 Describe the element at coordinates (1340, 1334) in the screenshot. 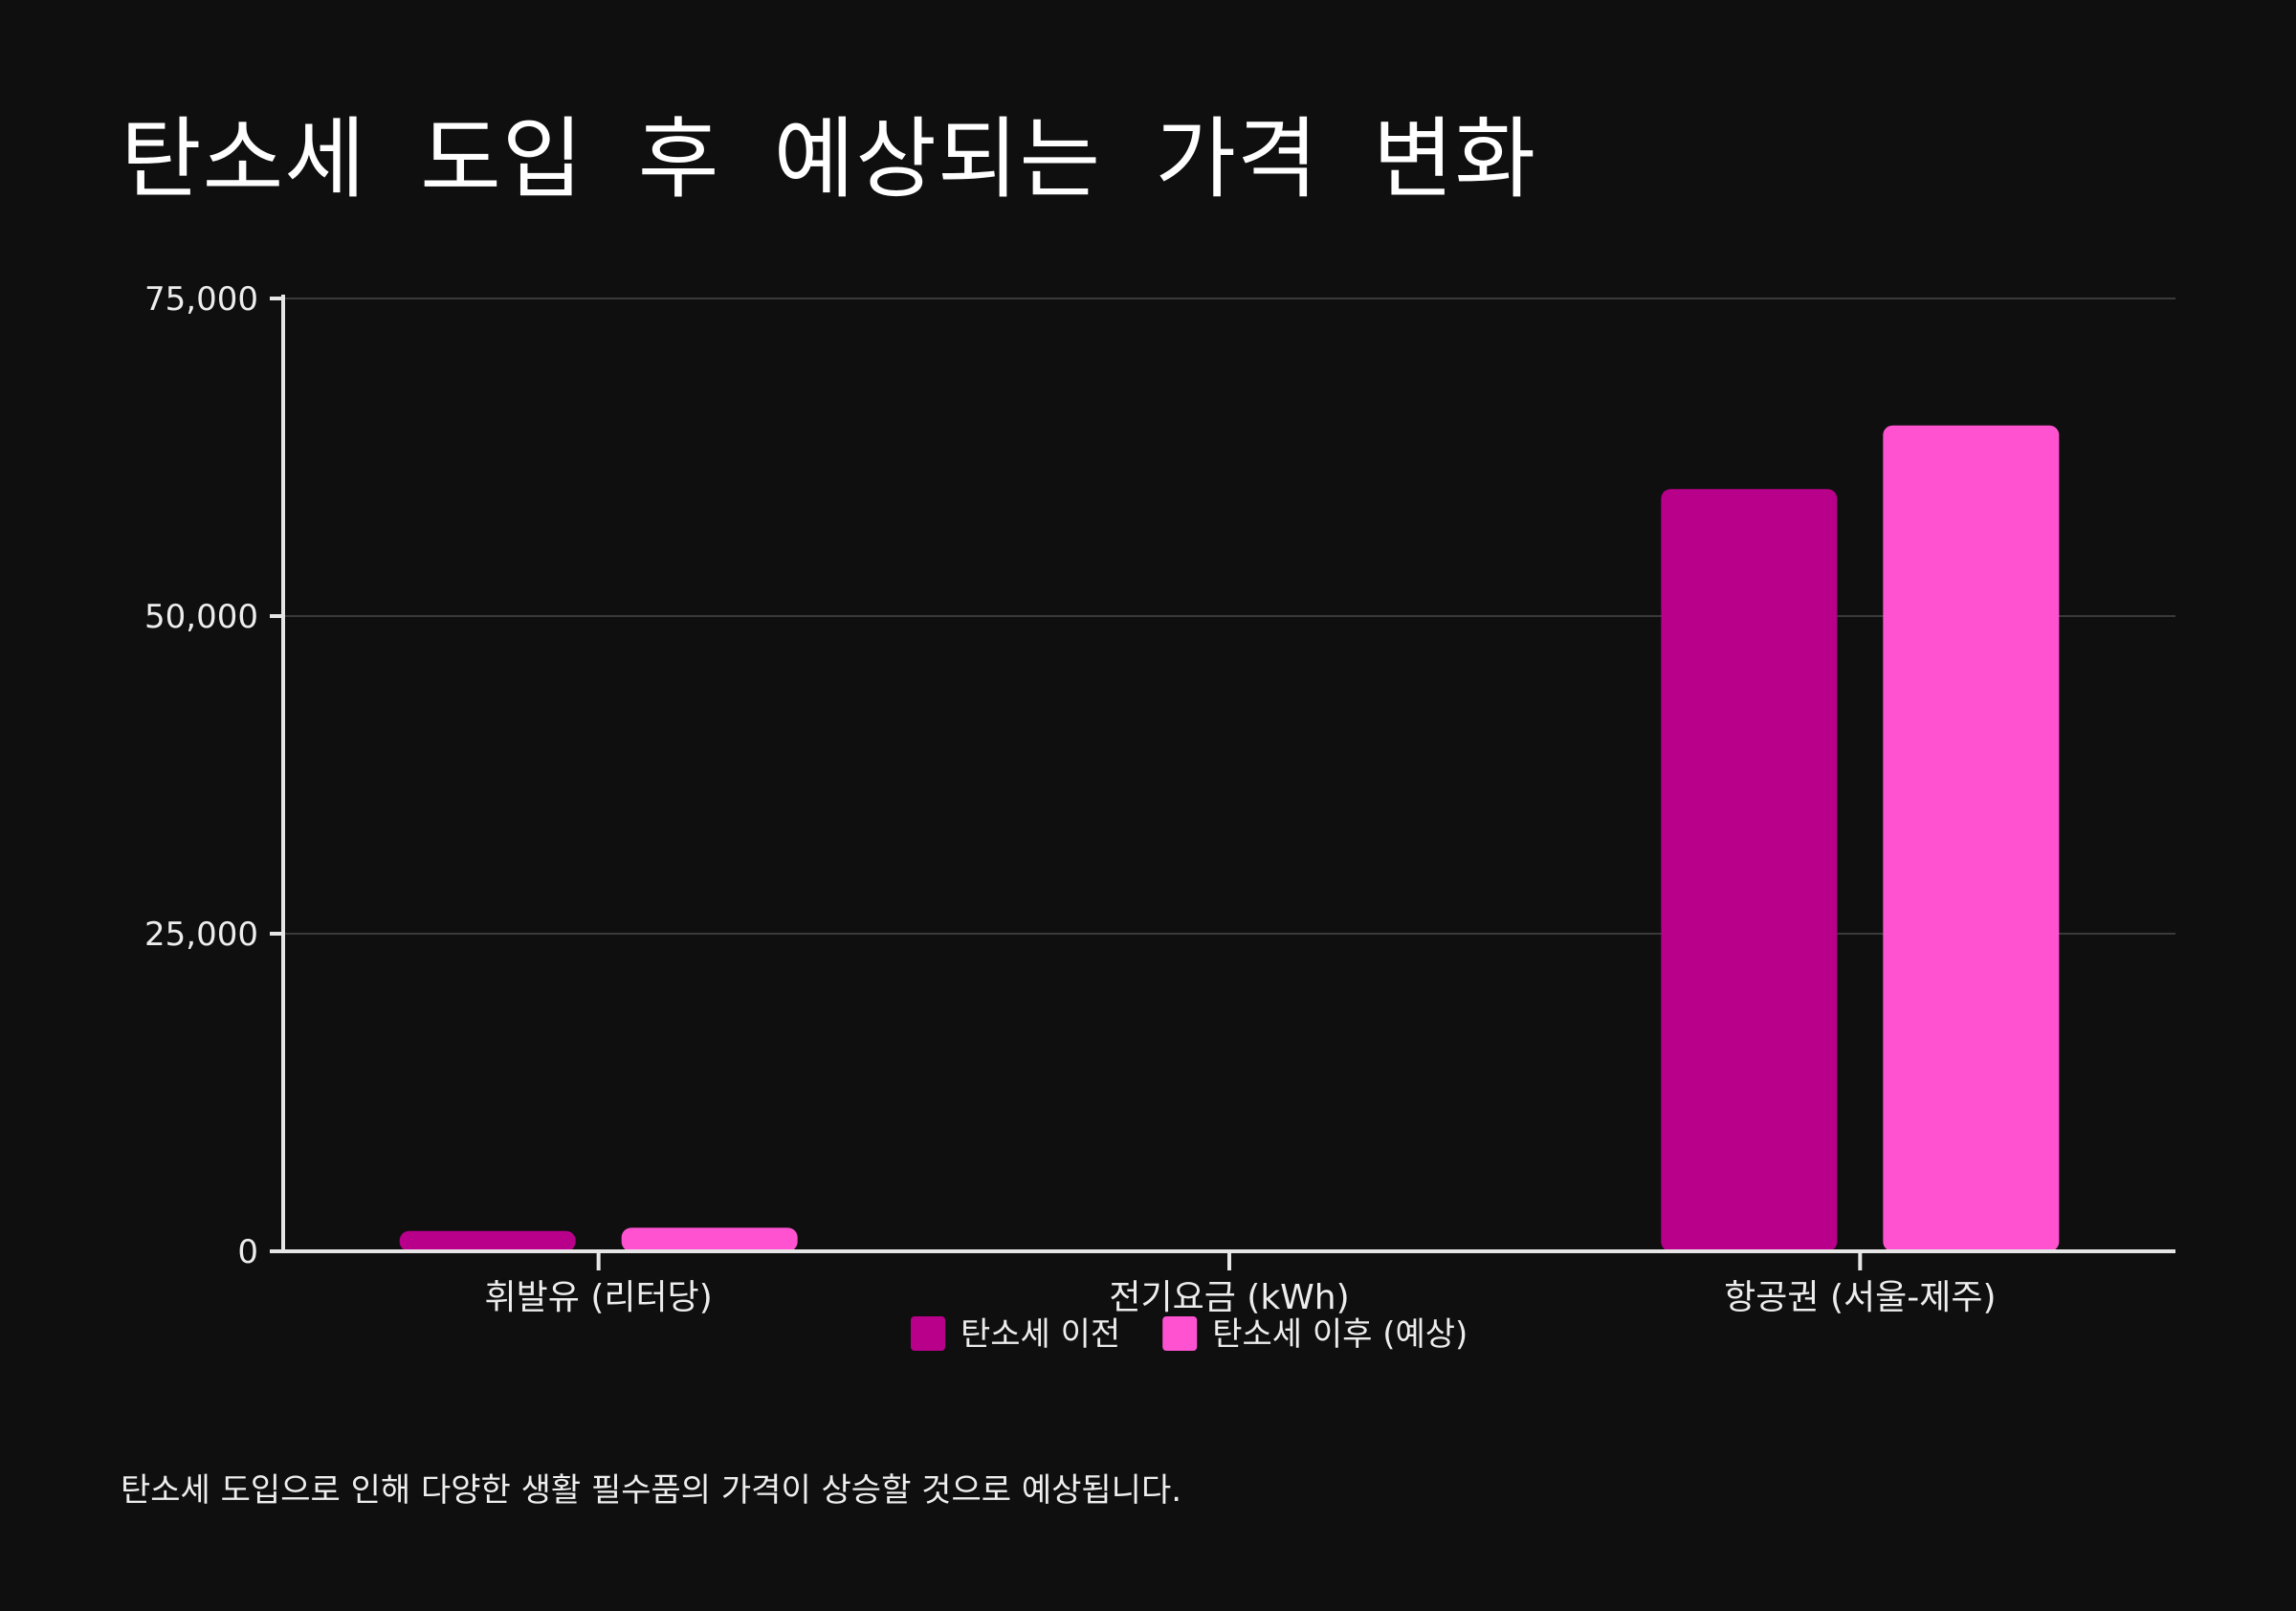

I see `legend-label-after: 탄소세 이후 (예상)` at that location.